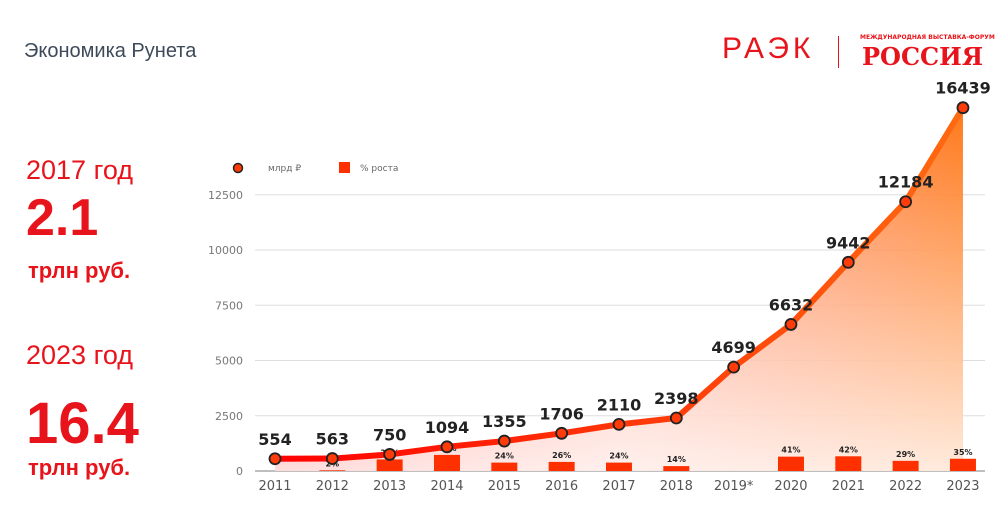 This screenshot has height=506, width=1000. What do you see at coordinates (504, 421) in the screenshot?
I see `data-label: 1355` at bounding box center [504, 421].